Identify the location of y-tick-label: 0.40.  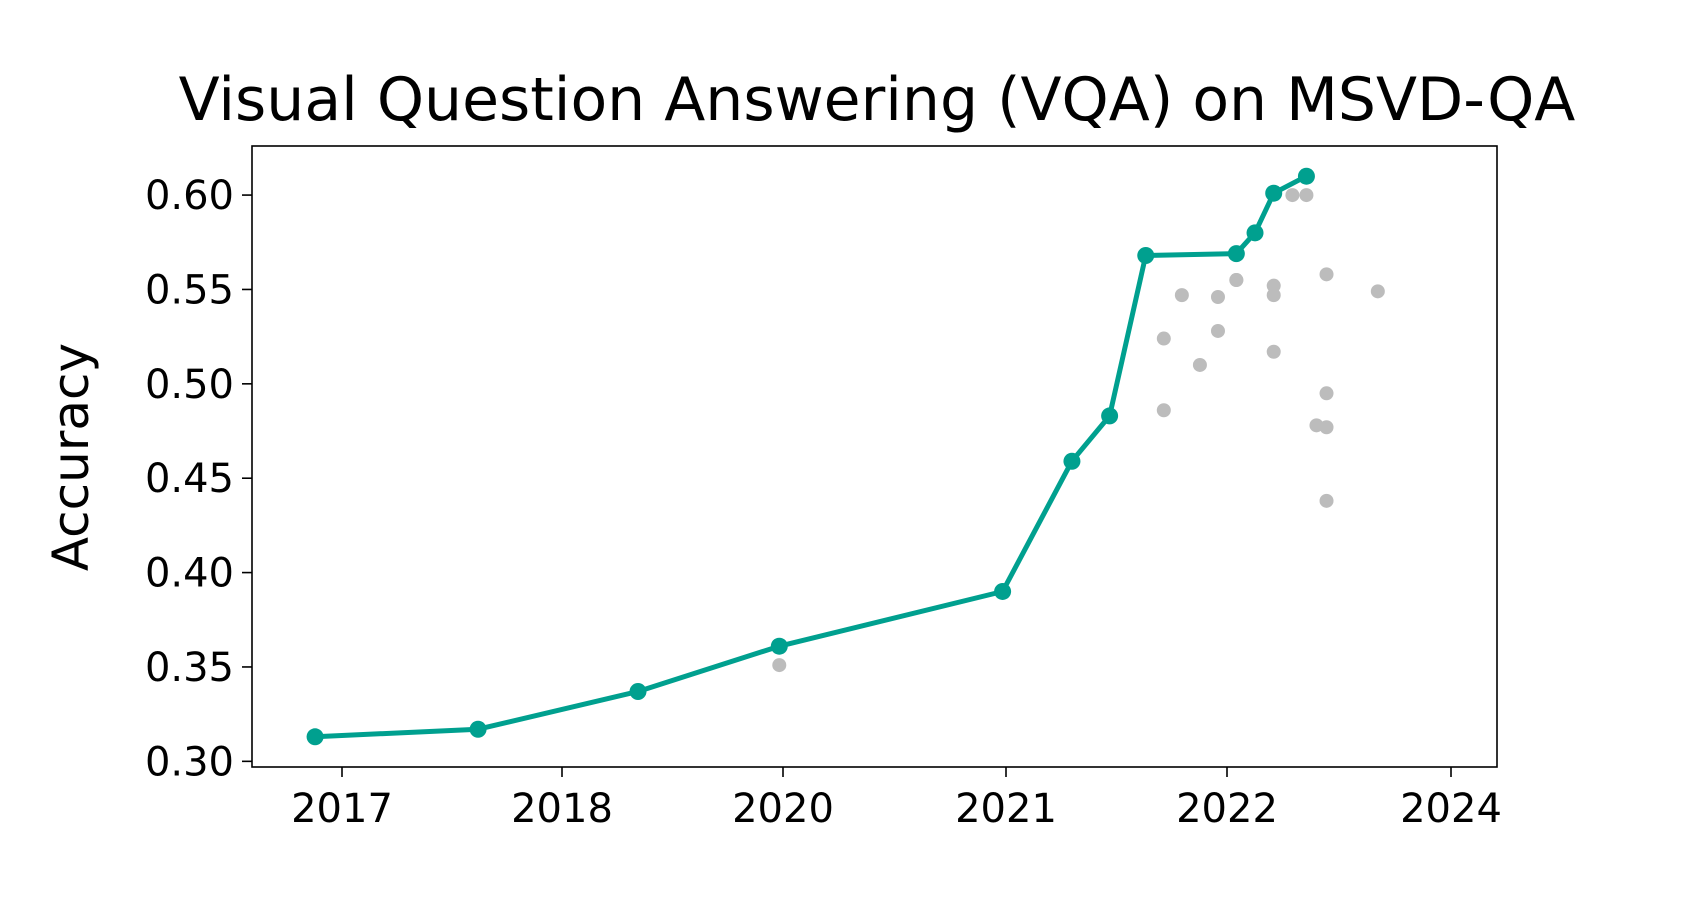
(189, 574).